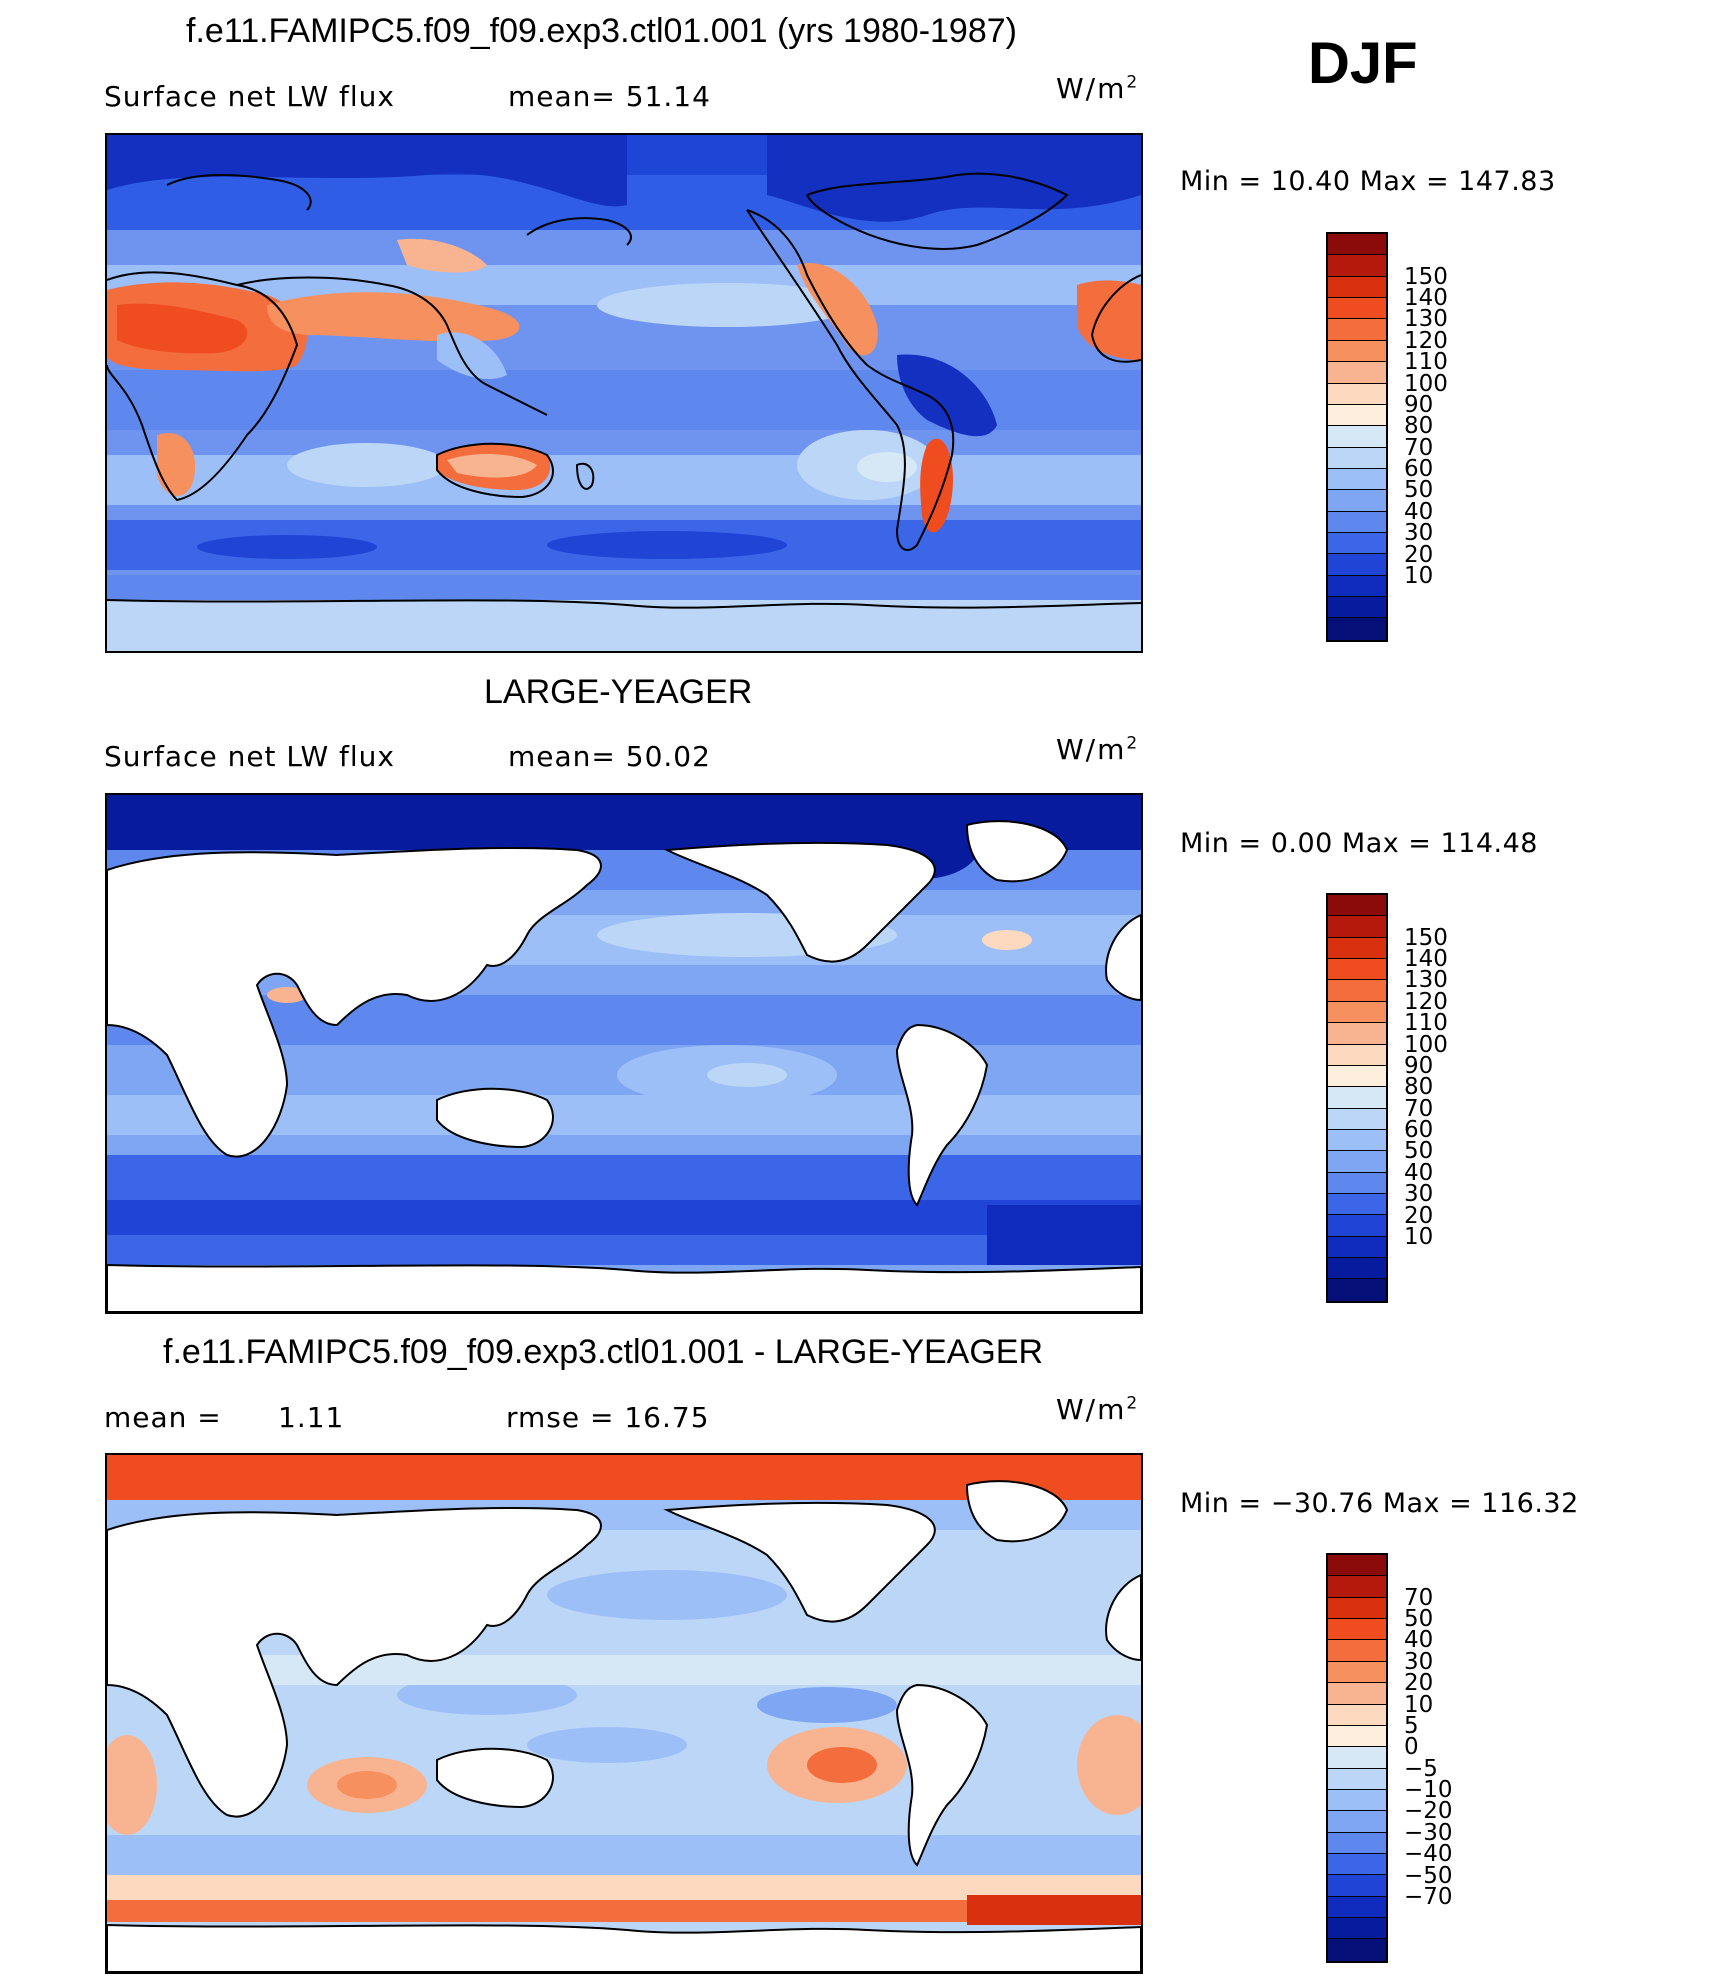  Describe the element at coordinates (1428, 1832) in the screenshot. I see `colorbar-tick-label: −30` at that location.